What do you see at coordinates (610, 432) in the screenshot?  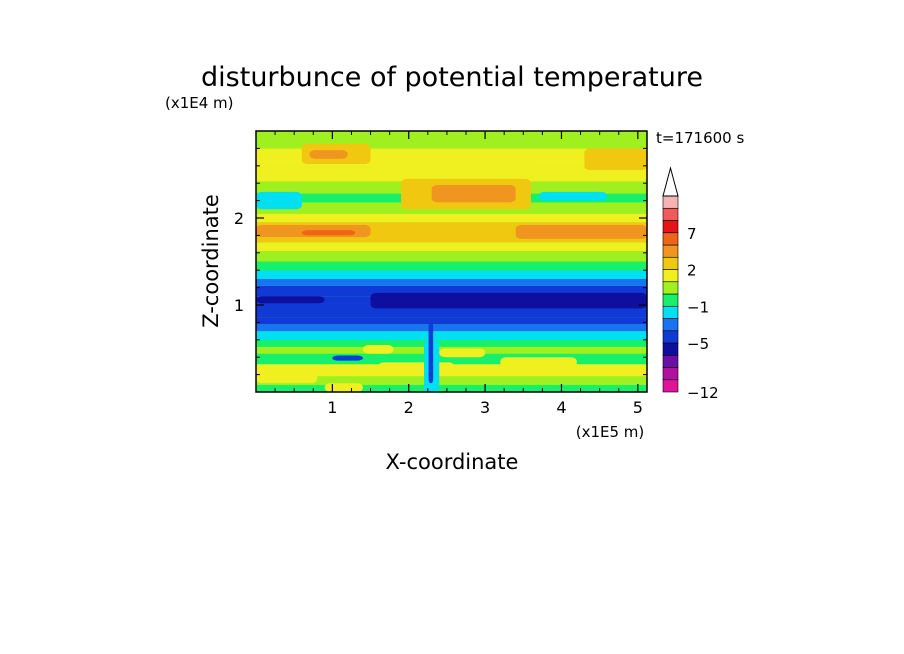 I see `x-axis-unit: (x1E5 m)` at bounding box center [610, 432].